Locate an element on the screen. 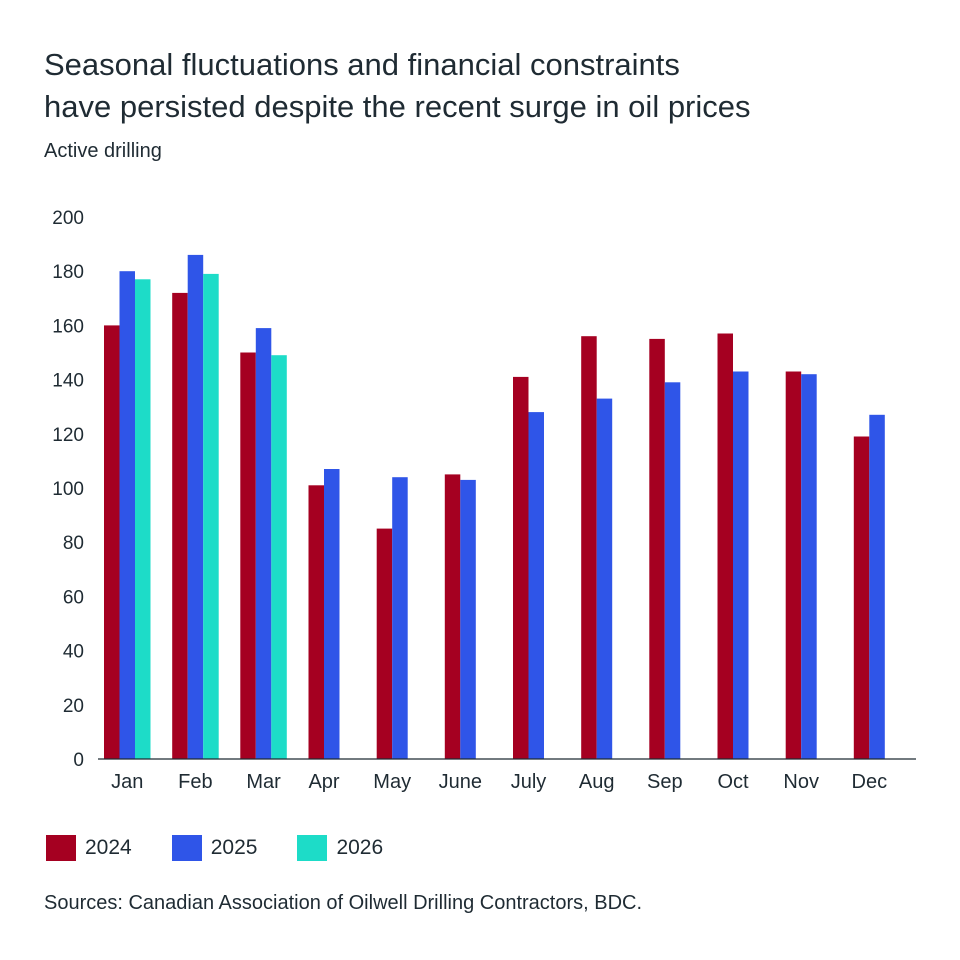  x-tick-label: Apr is located at coordinates (323, 782).